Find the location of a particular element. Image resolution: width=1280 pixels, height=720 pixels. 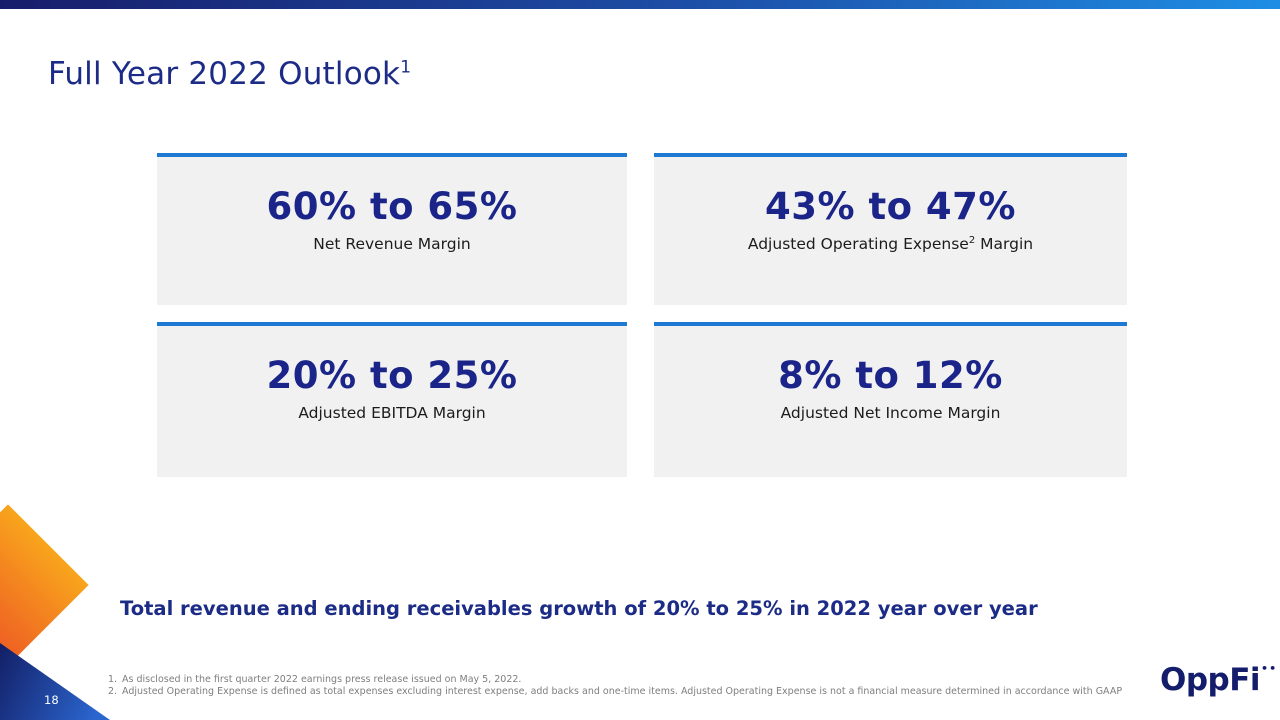

metric-label-text: Adjusted Operating Expense is located at coordinates (858, 244).